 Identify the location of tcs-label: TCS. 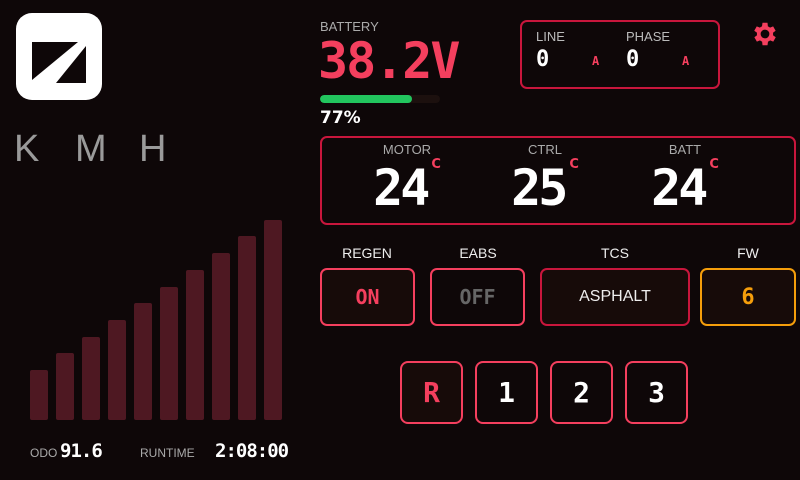
(615, 253).